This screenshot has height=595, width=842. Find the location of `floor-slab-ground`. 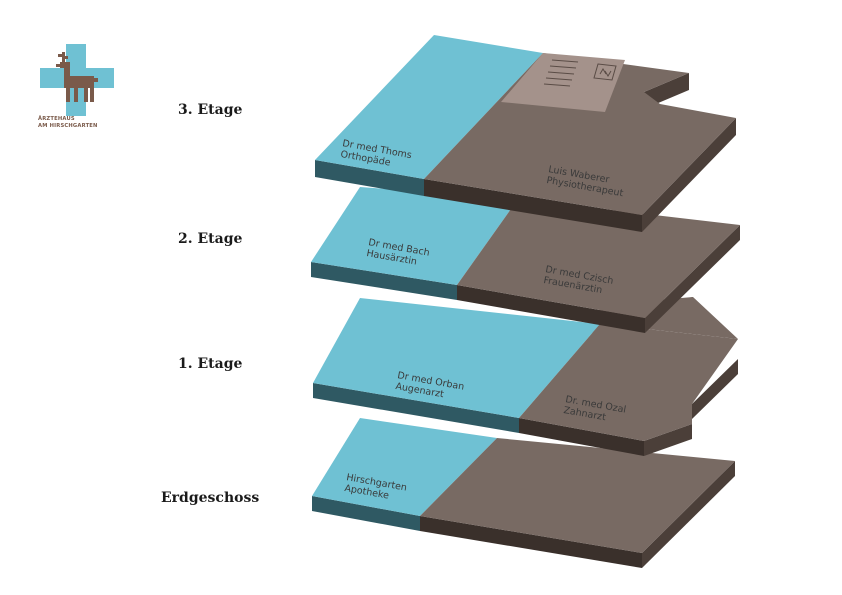

floor-slab-ground is located at coordinates (523, 493).